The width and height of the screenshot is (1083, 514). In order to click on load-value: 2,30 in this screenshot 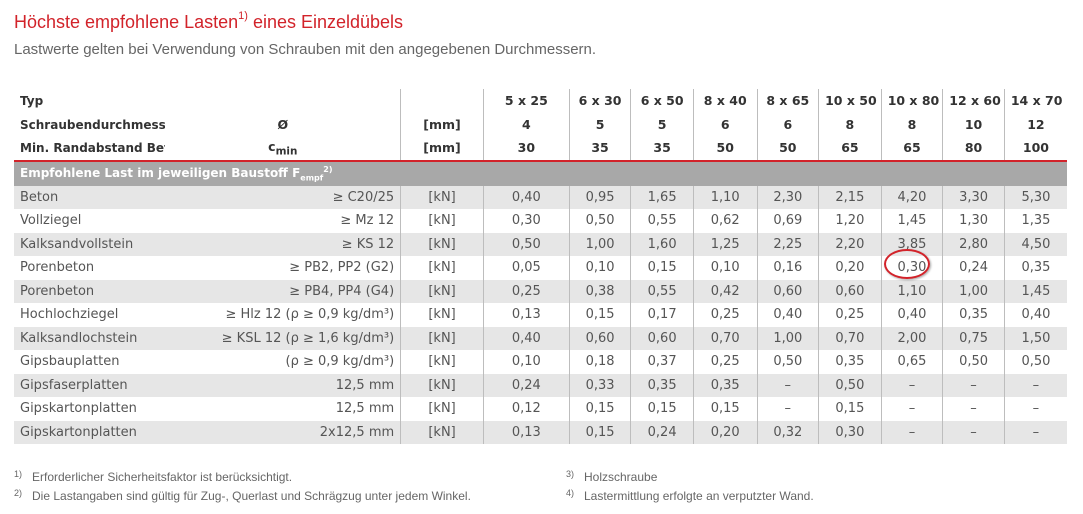, I will do `click(787, 197)`.